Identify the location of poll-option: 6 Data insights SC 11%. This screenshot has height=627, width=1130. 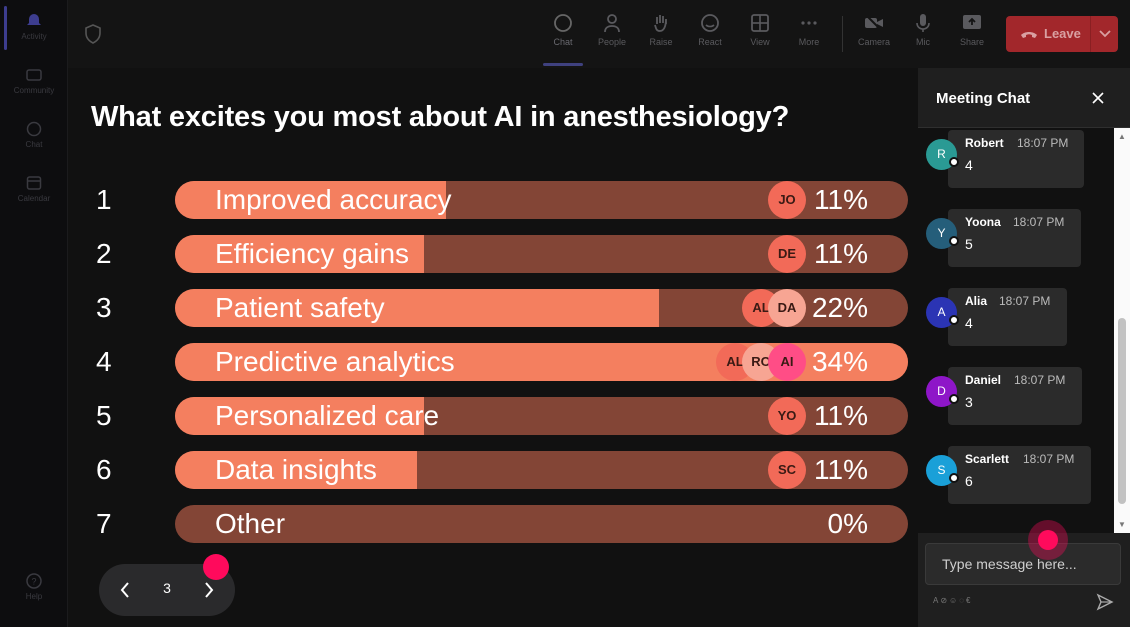
(493, 470).